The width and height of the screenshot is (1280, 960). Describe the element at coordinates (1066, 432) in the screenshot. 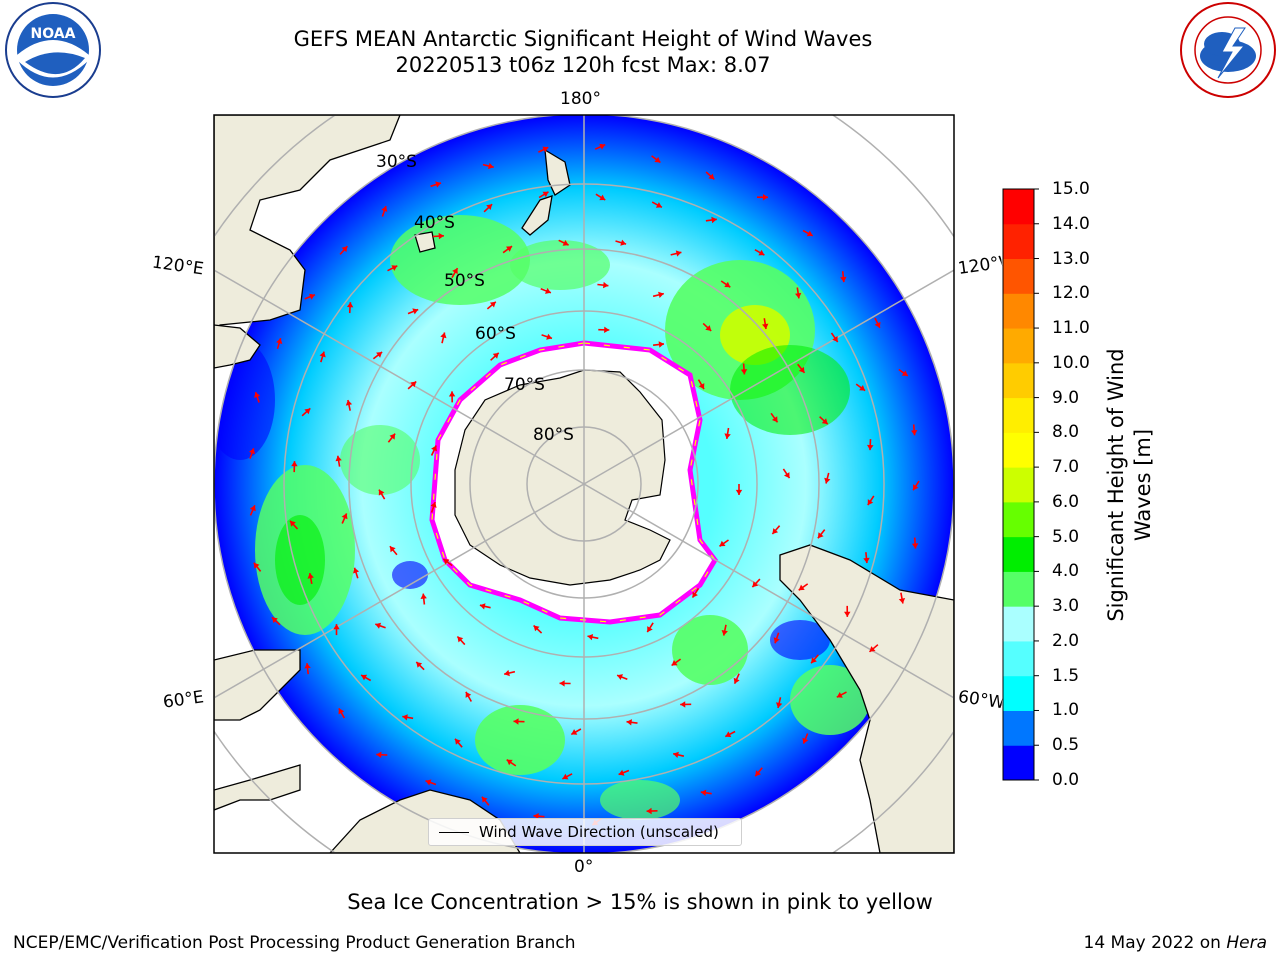

I see `colorbar-tick-label: 8.0` at that location.